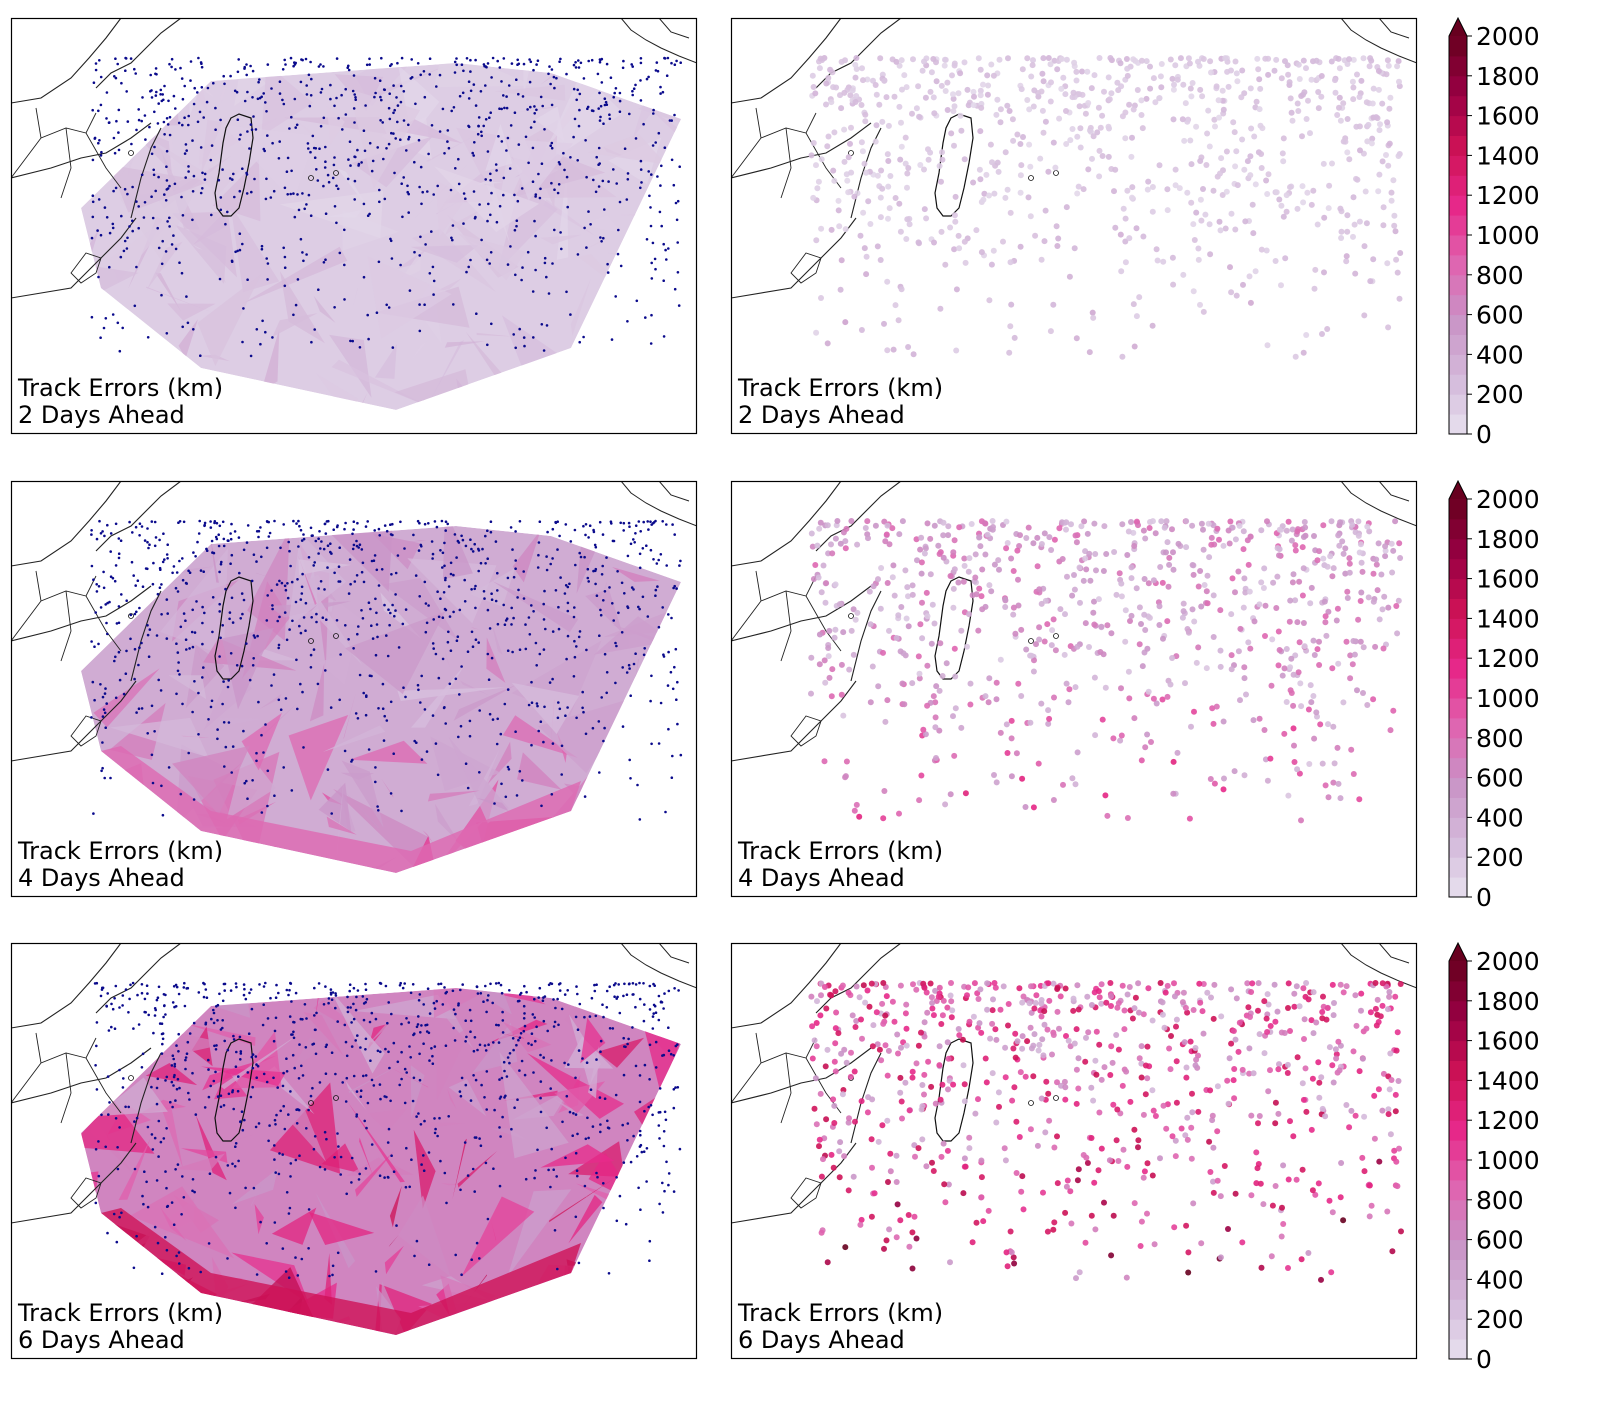 The height and width of the screenshot is (1425, 1619). What do you see at coordinates (1458, 688) in the screenshot?
I see `colorbar-outline` at bounding box center [1458, 688].